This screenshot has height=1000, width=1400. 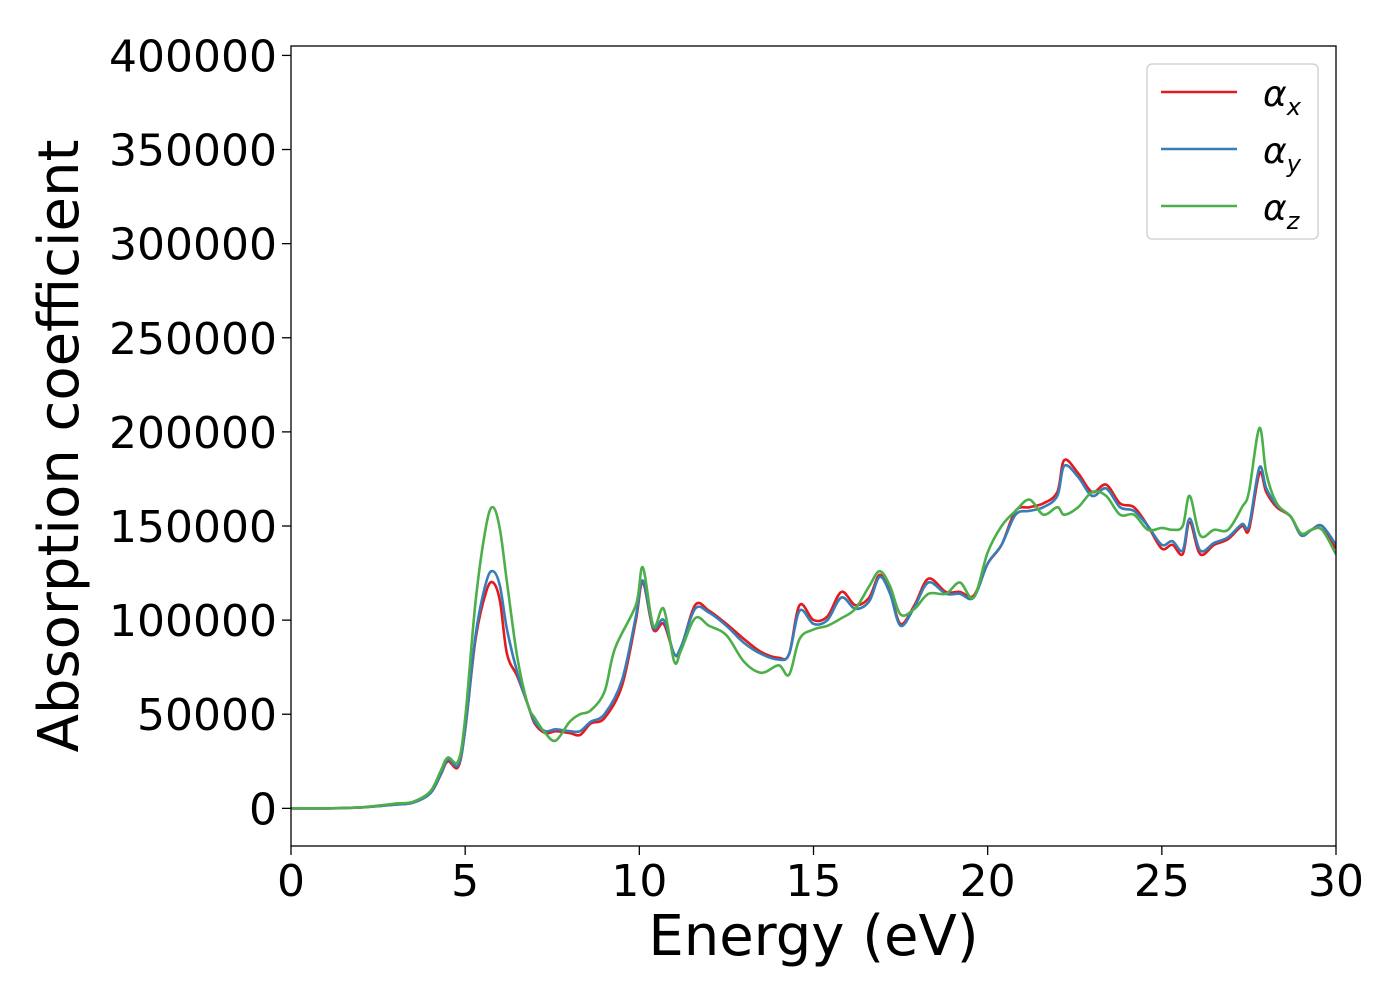 I want to click on legend-label-y: αy, so click(x=1282, y=154).